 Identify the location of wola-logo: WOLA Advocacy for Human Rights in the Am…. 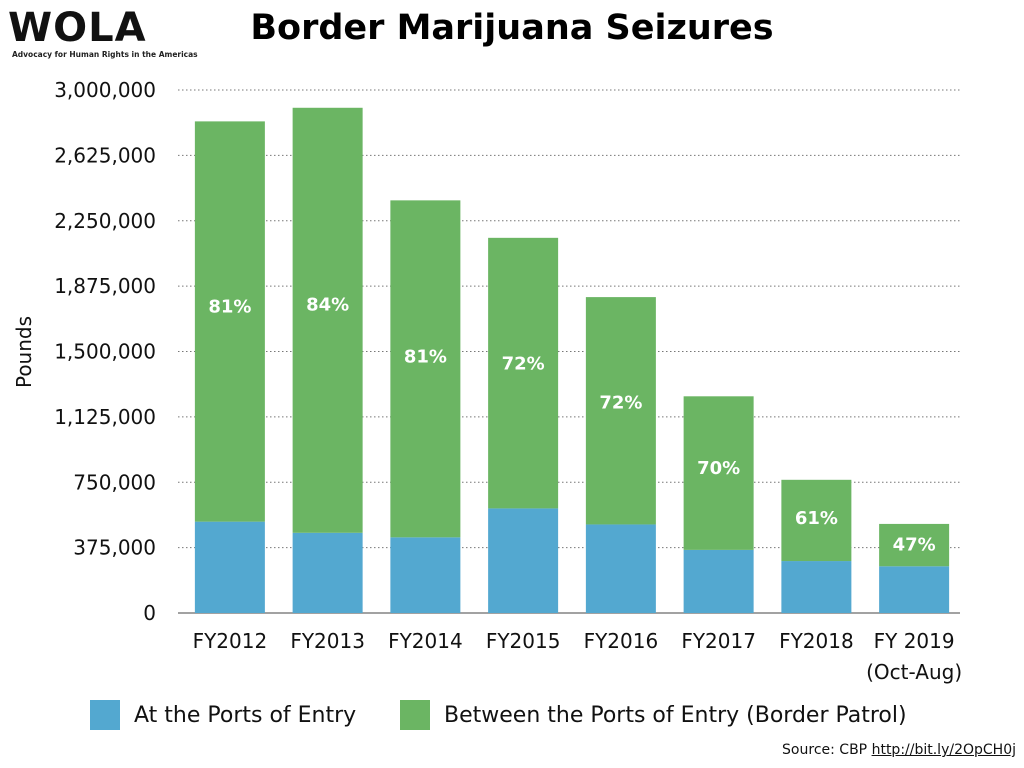
(103, 33).